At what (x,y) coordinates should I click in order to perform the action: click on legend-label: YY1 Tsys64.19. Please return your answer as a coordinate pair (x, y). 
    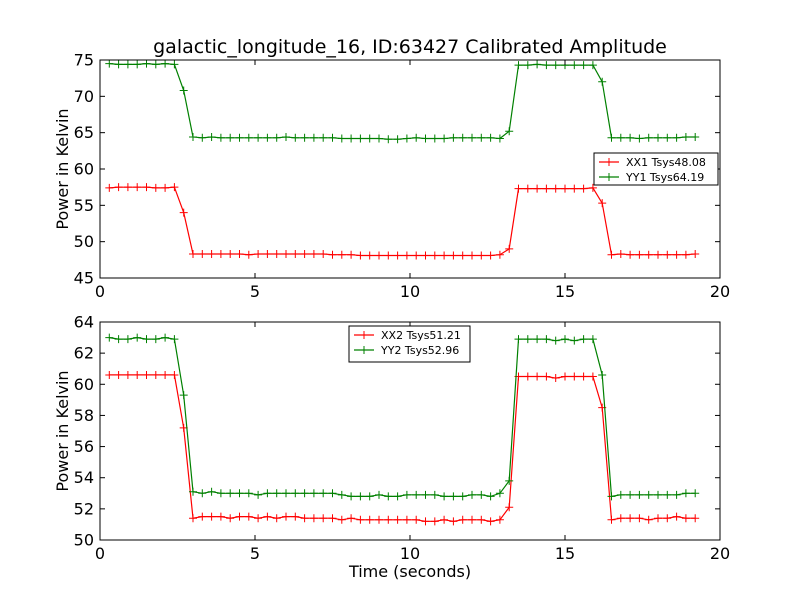
    Looking at the image, I should click on (664, 177).